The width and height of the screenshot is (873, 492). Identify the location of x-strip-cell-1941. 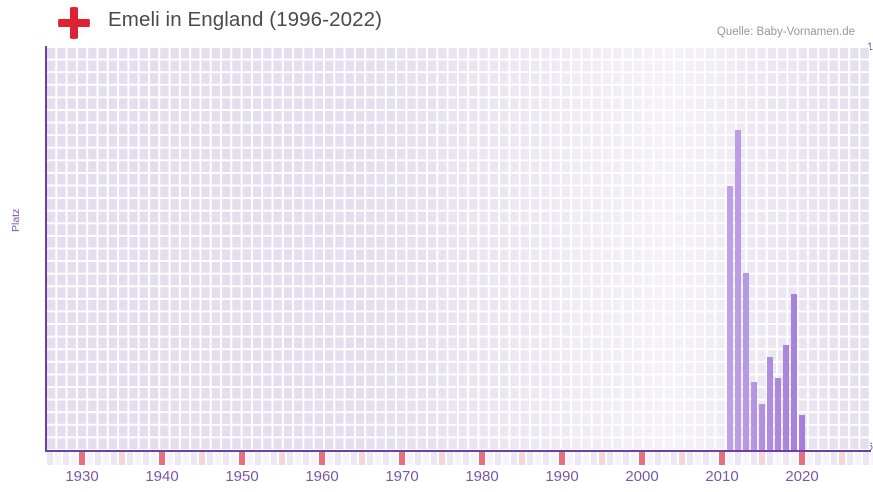
(170, 458).